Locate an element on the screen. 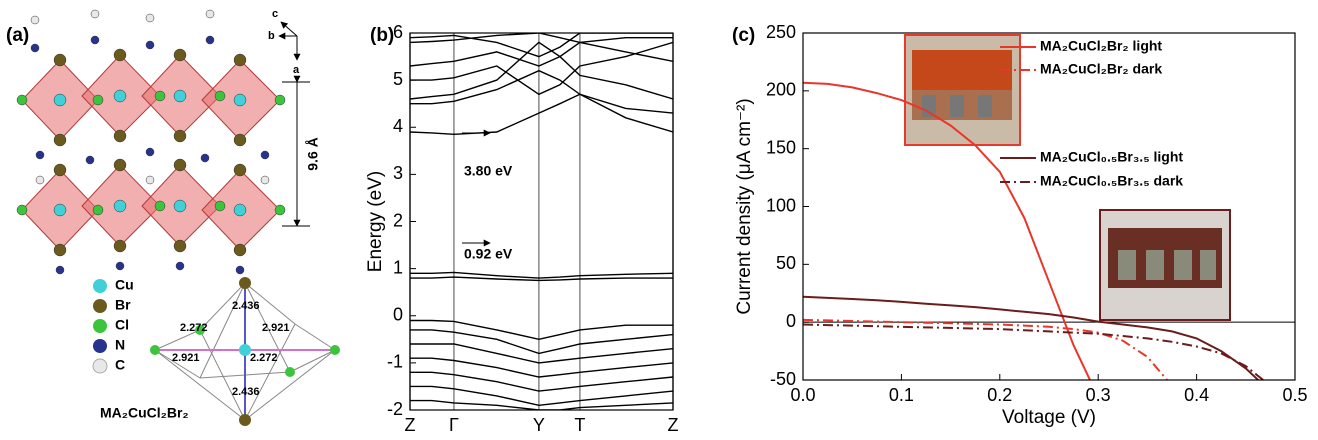 This screenshot has width=1318, height=440. element-label: Br is located at coordinates (123, 305).